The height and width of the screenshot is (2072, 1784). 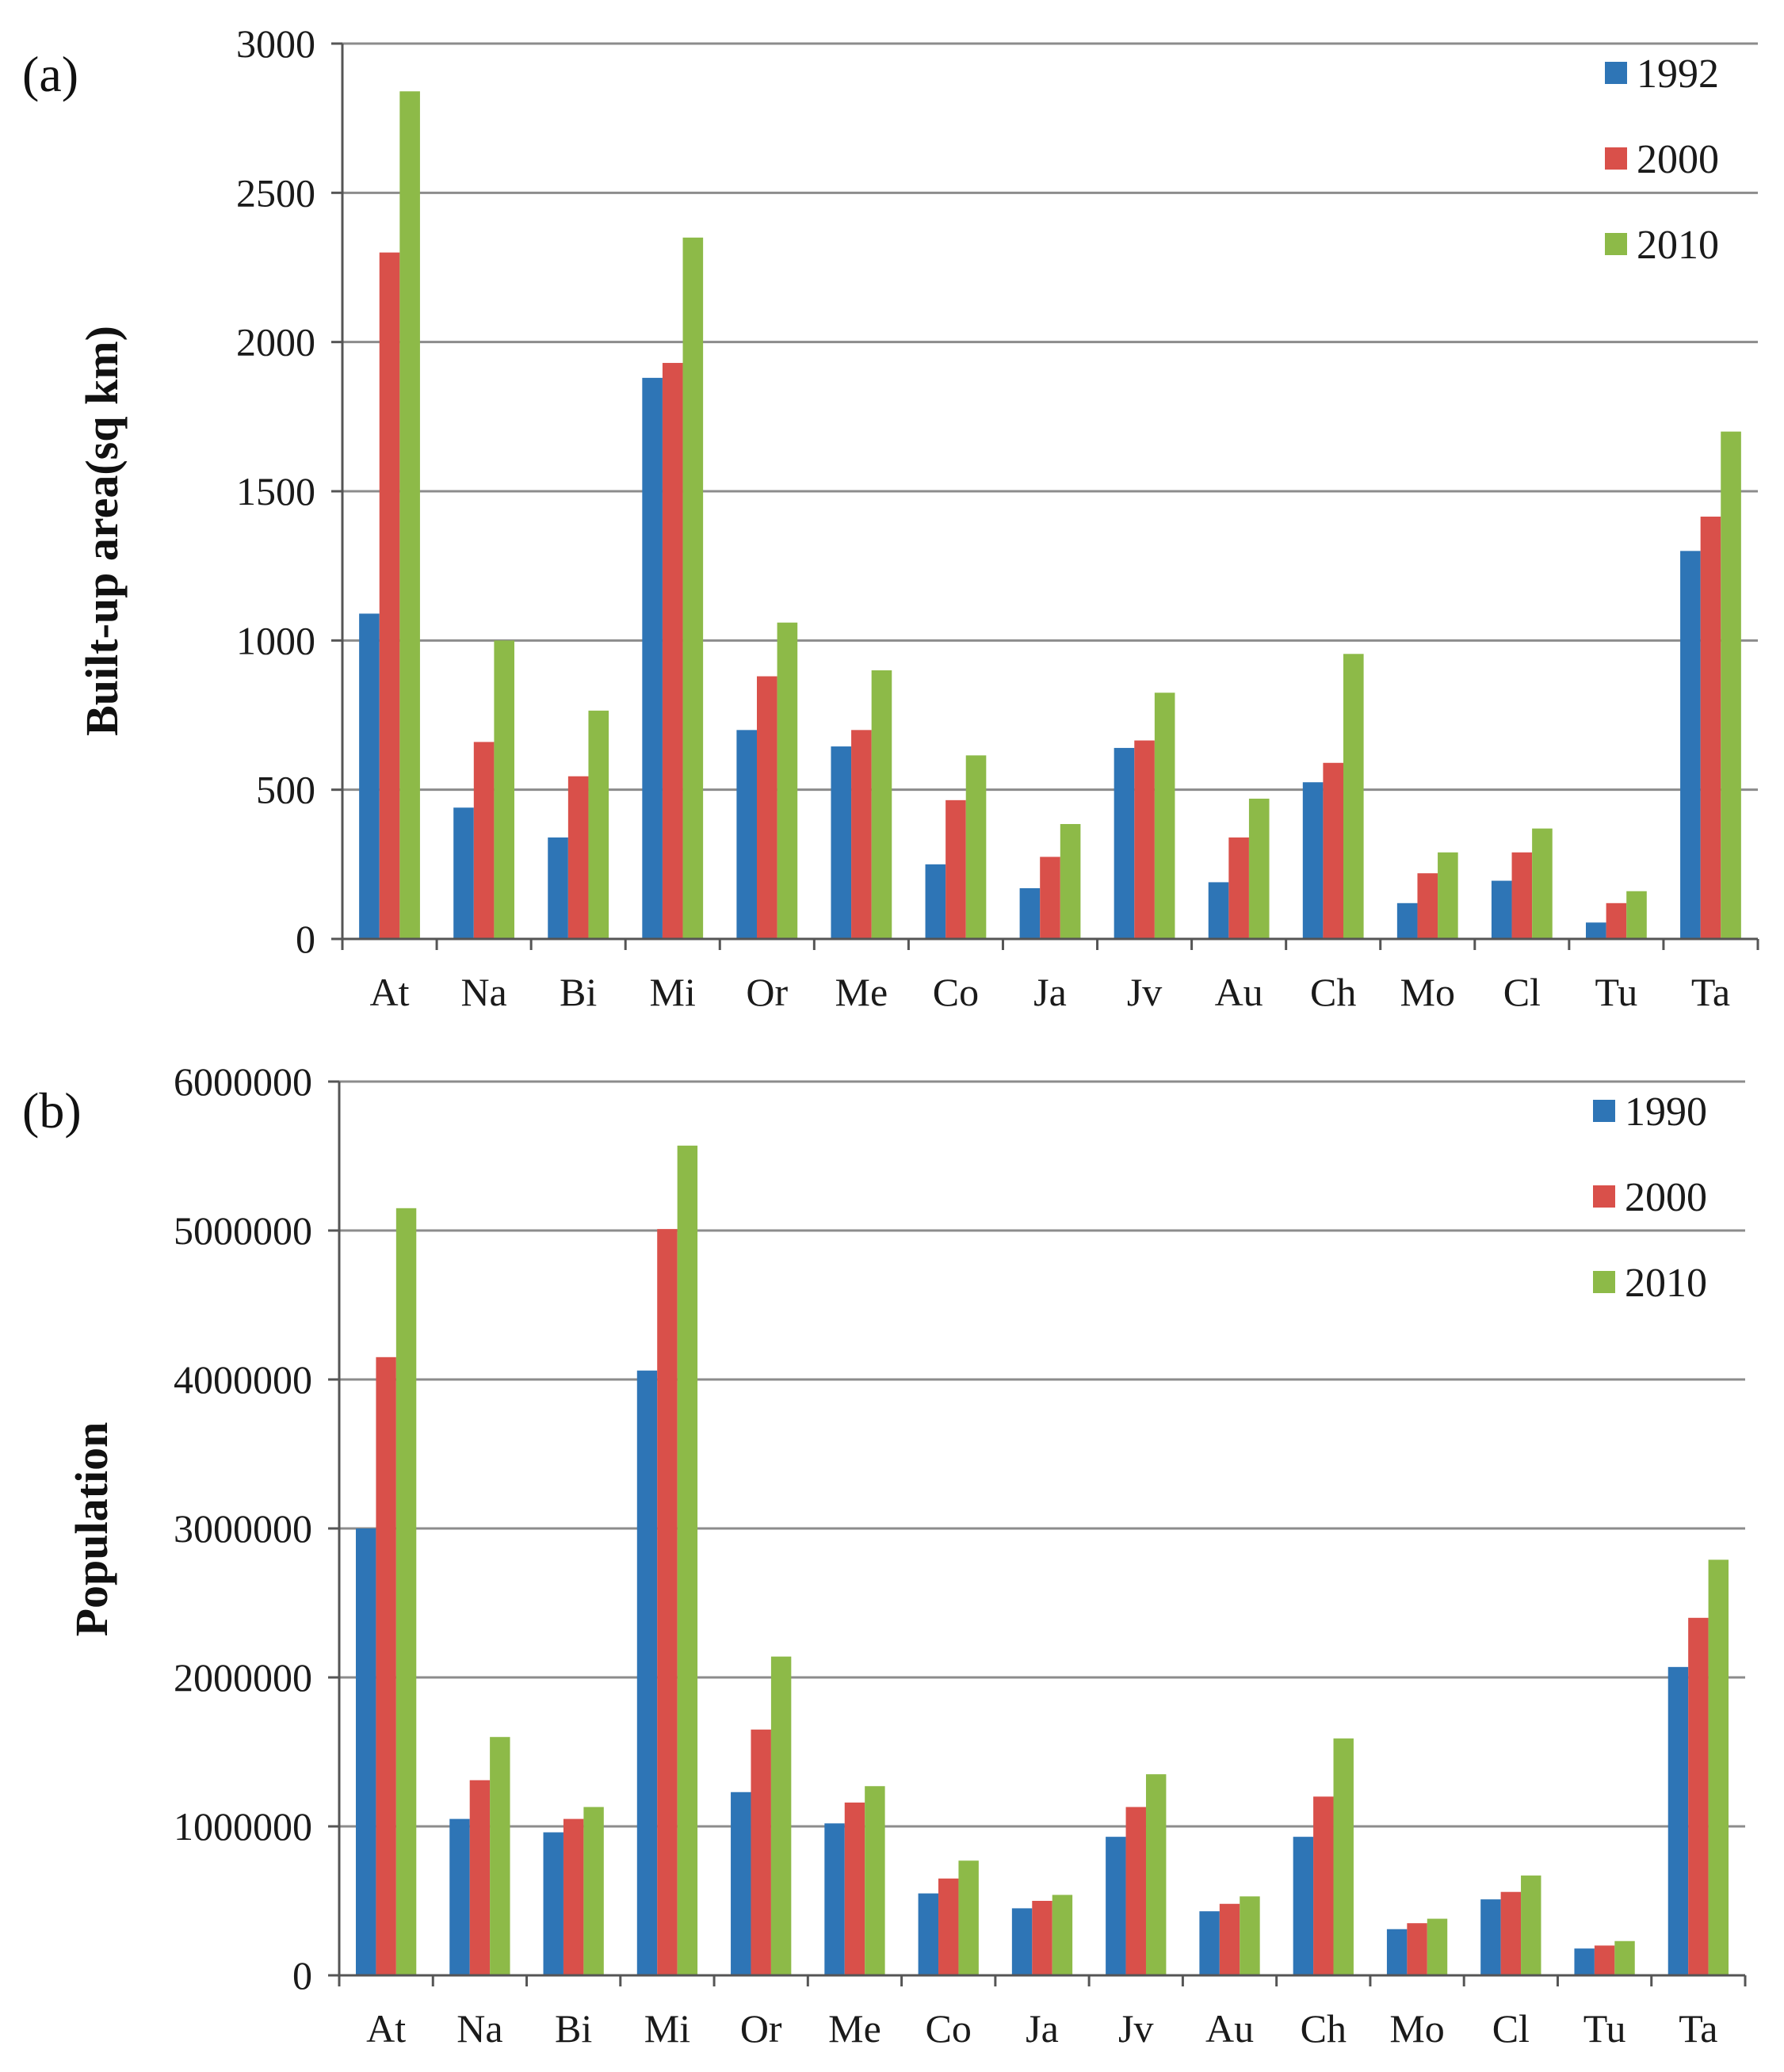 I want to click on bar-Co-2010, so click(x=976, y=847).